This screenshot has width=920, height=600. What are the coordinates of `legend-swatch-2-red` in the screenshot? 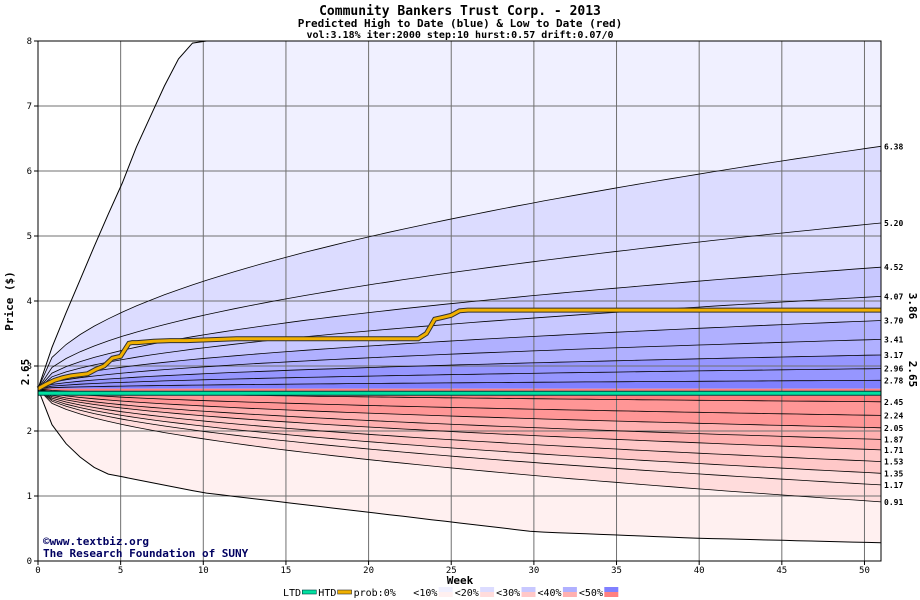 It's located at (487, 594).